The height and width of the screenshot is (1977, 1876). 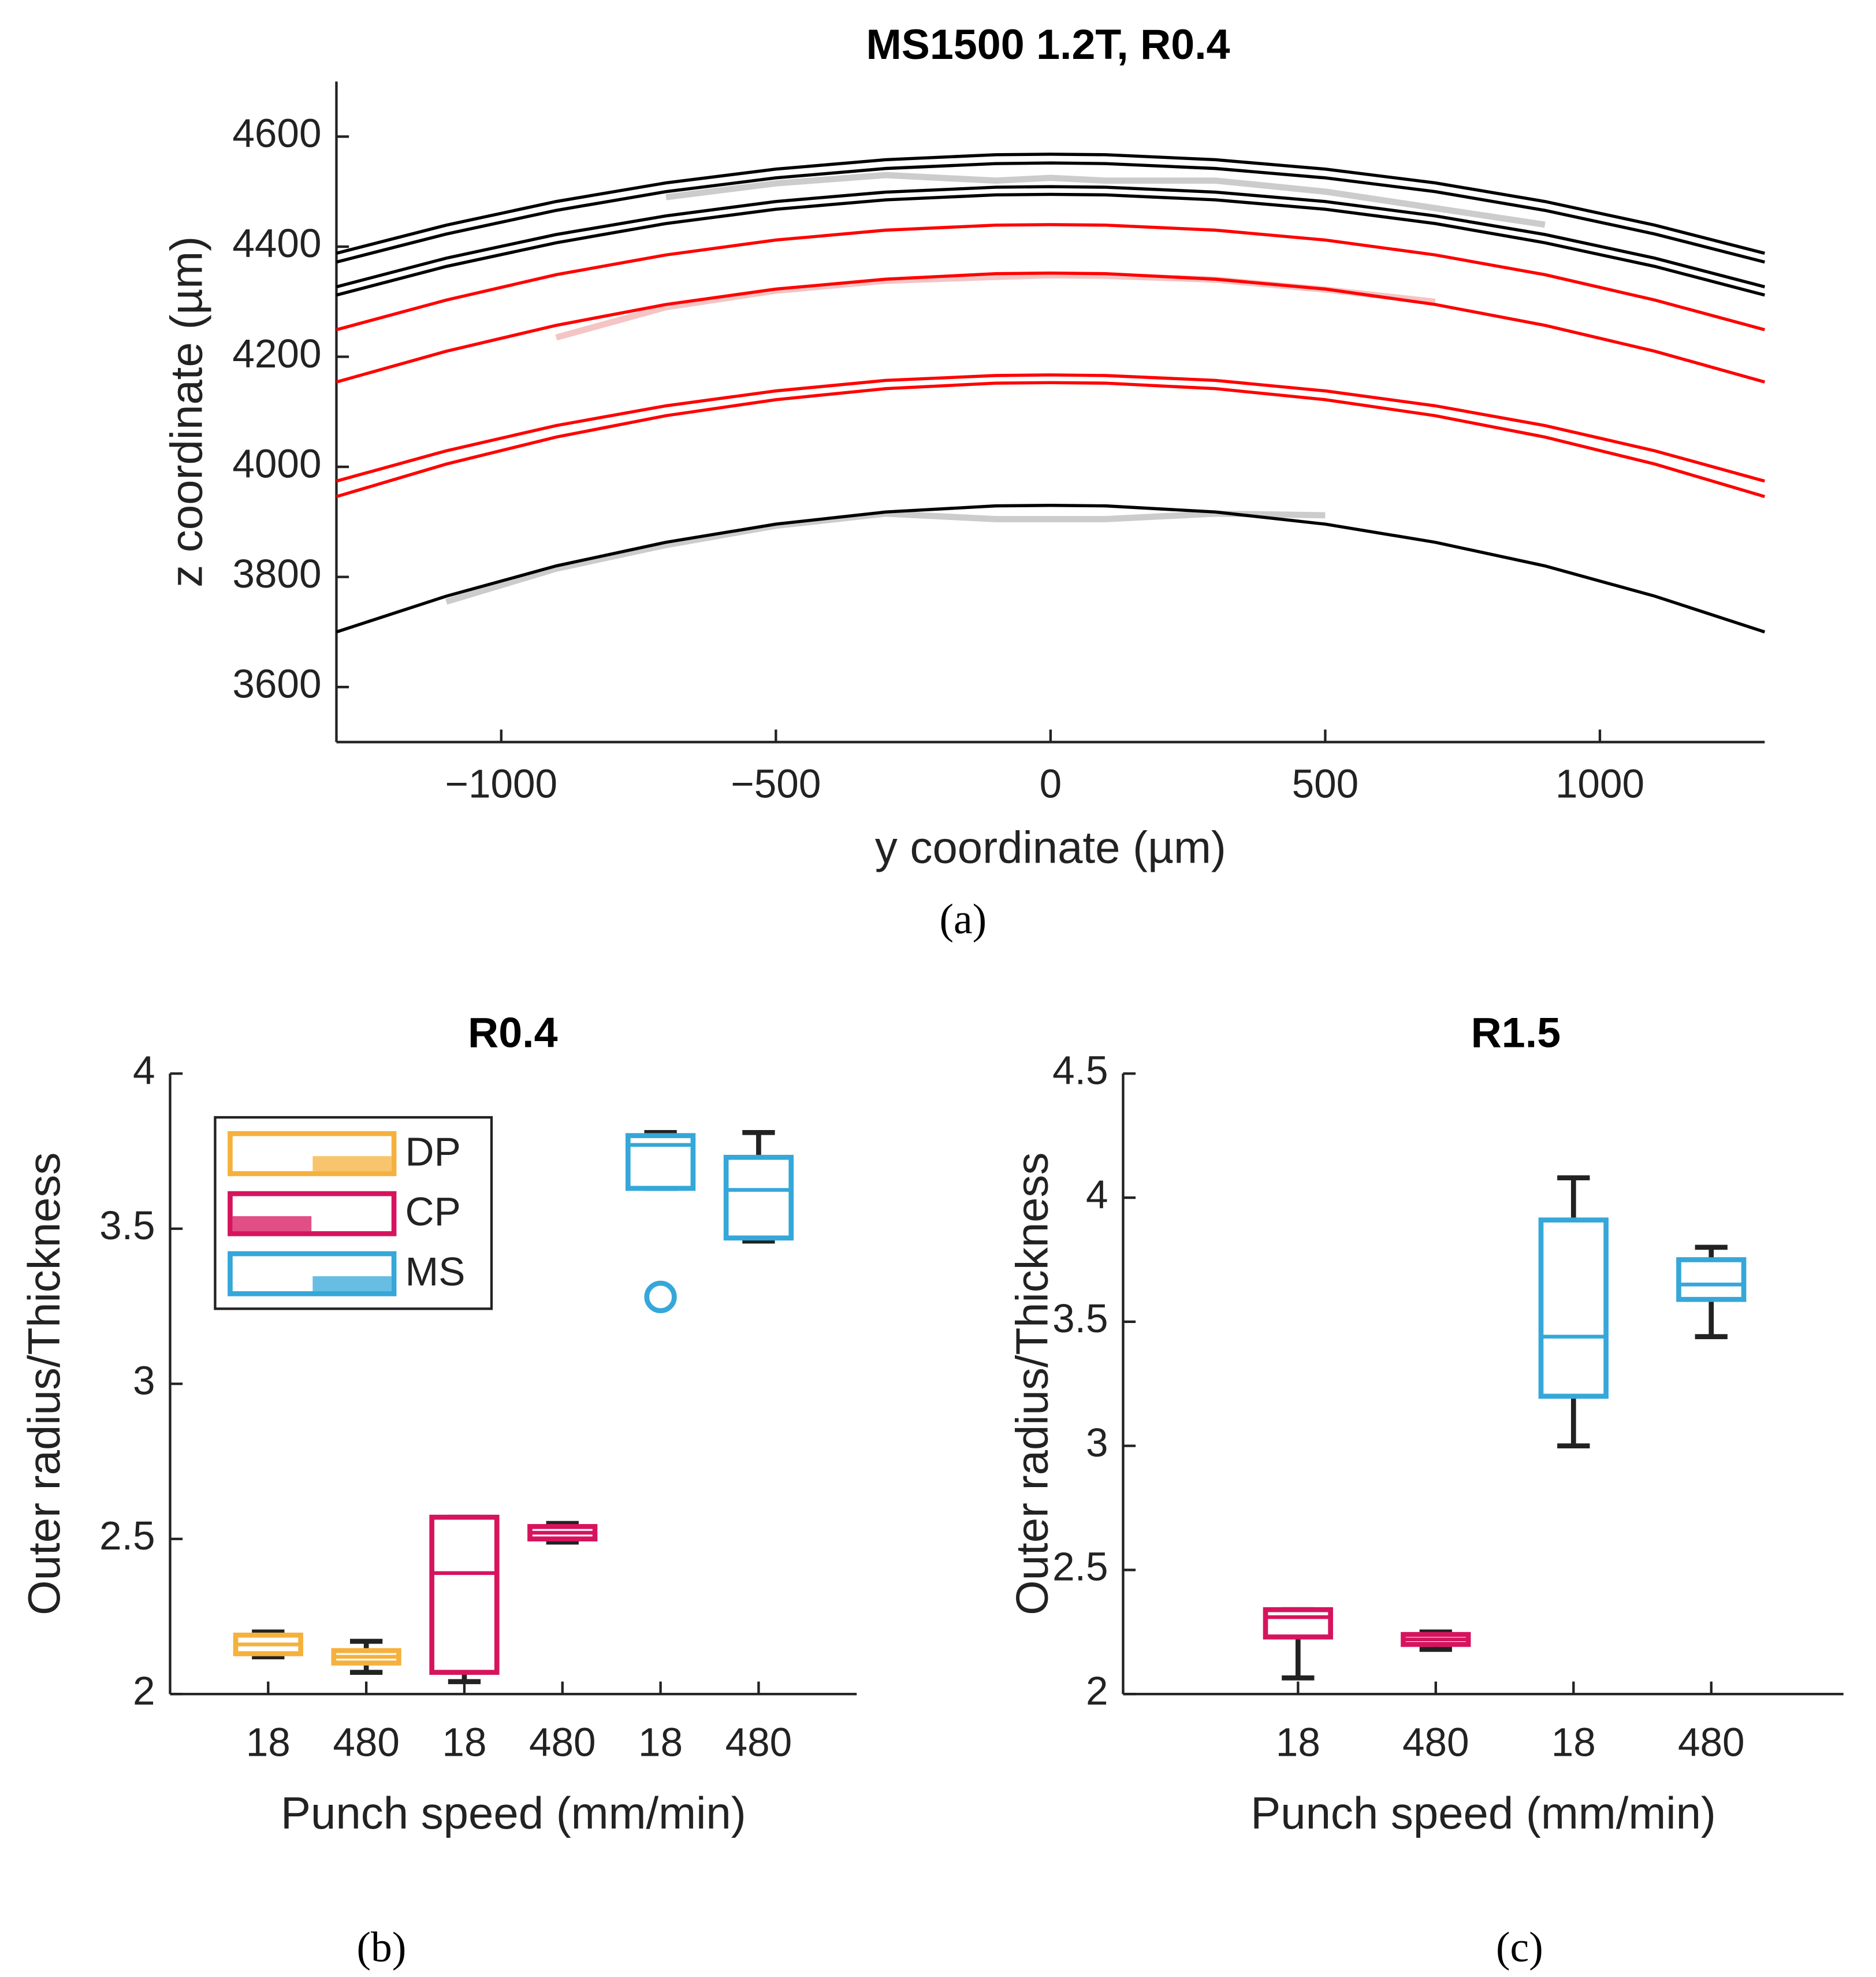 What do you see at coordinates (276, 463) in the screenshot?
I see `y-tick-label: 4000` at bounding box center [276, 463].